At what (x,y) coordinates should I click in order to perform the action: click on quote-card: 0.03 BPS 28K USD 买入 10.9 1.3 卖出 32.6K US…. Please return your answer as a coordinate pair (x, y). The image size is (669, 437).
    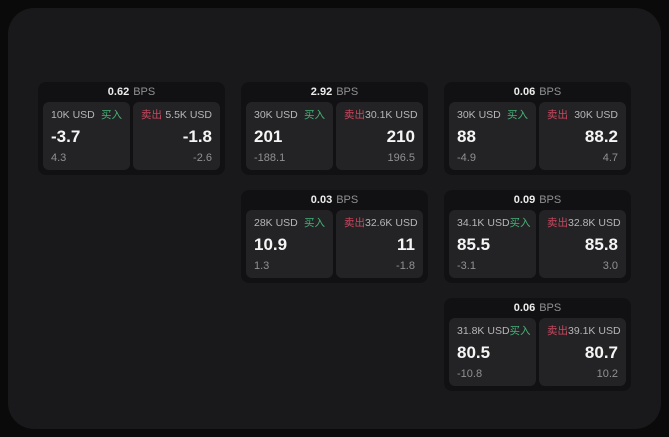
    Looking at the image, I should click on (334, 236).